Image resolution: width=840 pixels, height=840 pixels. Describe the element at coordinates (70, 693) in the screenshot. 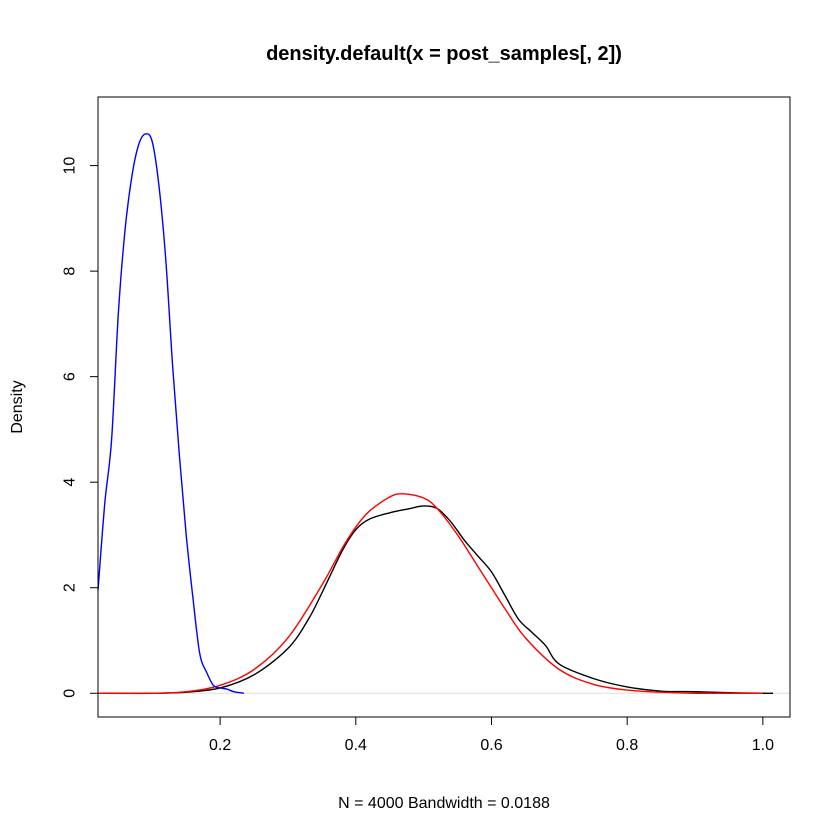

I see `y-tick-label: 0` at that location.